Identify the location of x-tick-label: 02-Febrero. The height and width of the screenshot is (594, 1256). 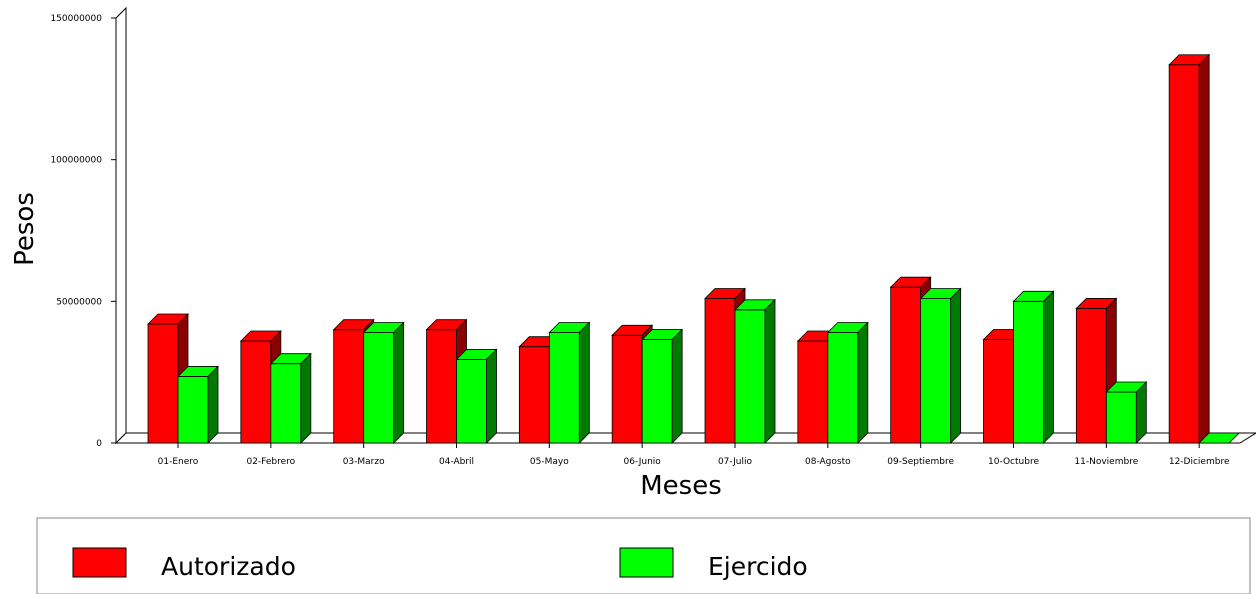
(270, 462).